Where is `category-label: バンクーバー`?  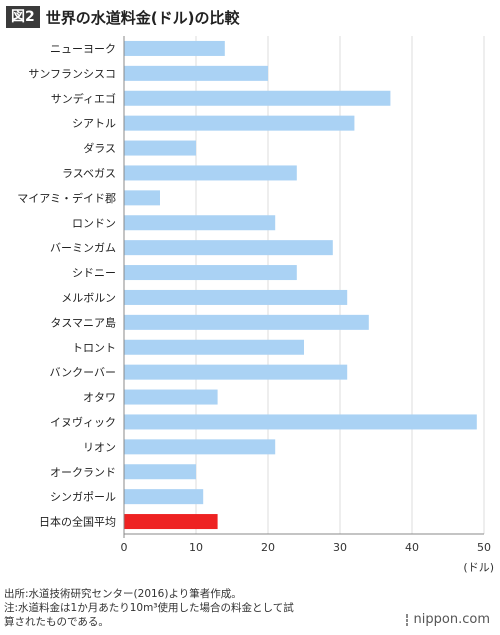 category-label: バンクーバー is located at coordinates (83, 372).